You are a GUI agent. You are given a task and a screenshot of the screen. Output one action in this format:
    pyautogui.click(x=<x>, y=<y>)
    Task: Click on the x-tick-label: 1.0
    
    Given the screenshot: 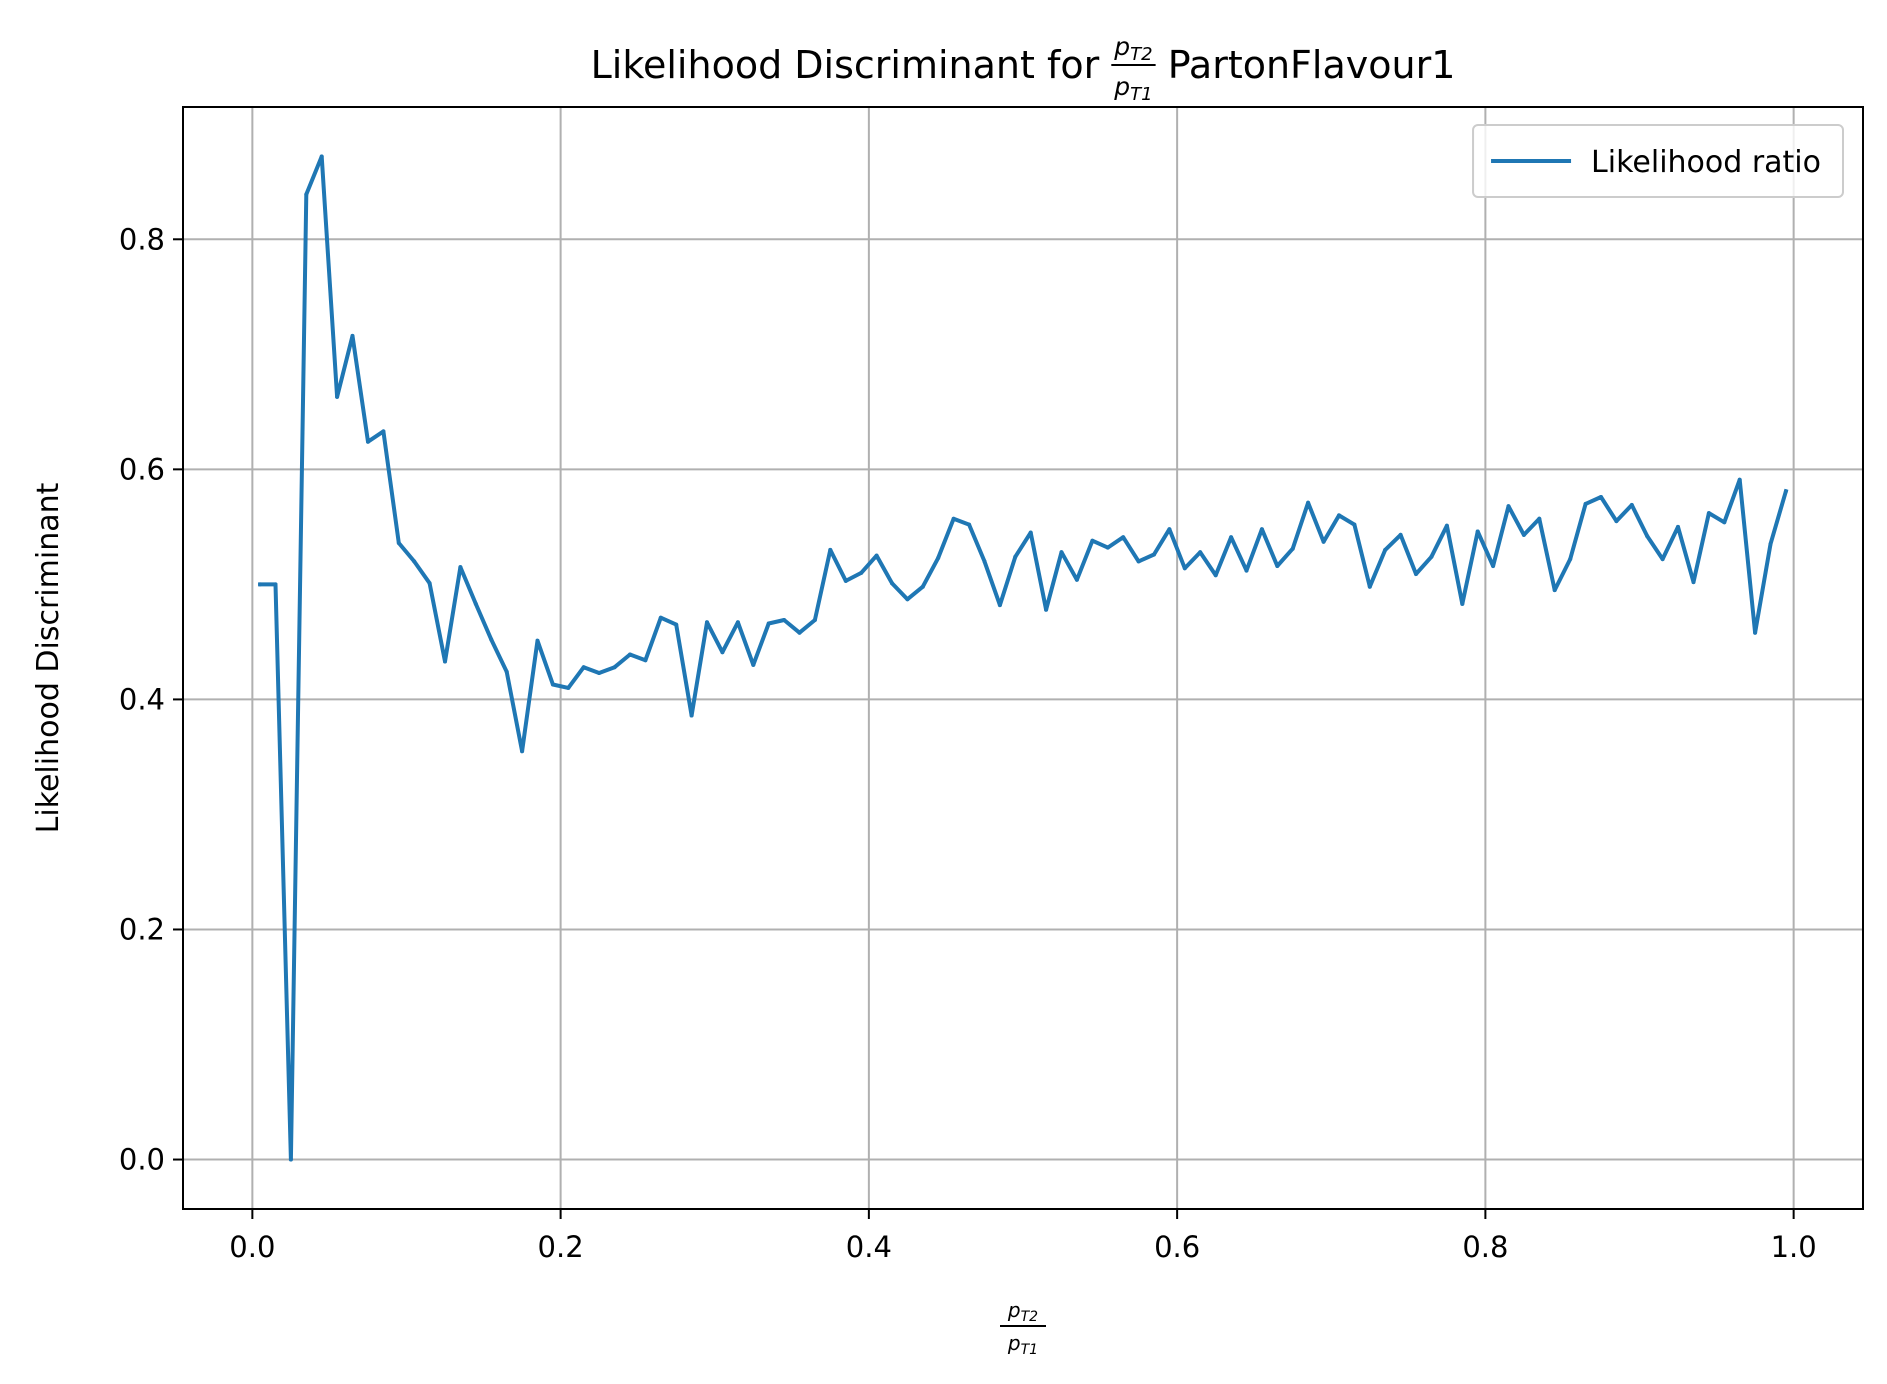 What is the action you would take?
    pyautogui.click(x=1794, y=1247)
    